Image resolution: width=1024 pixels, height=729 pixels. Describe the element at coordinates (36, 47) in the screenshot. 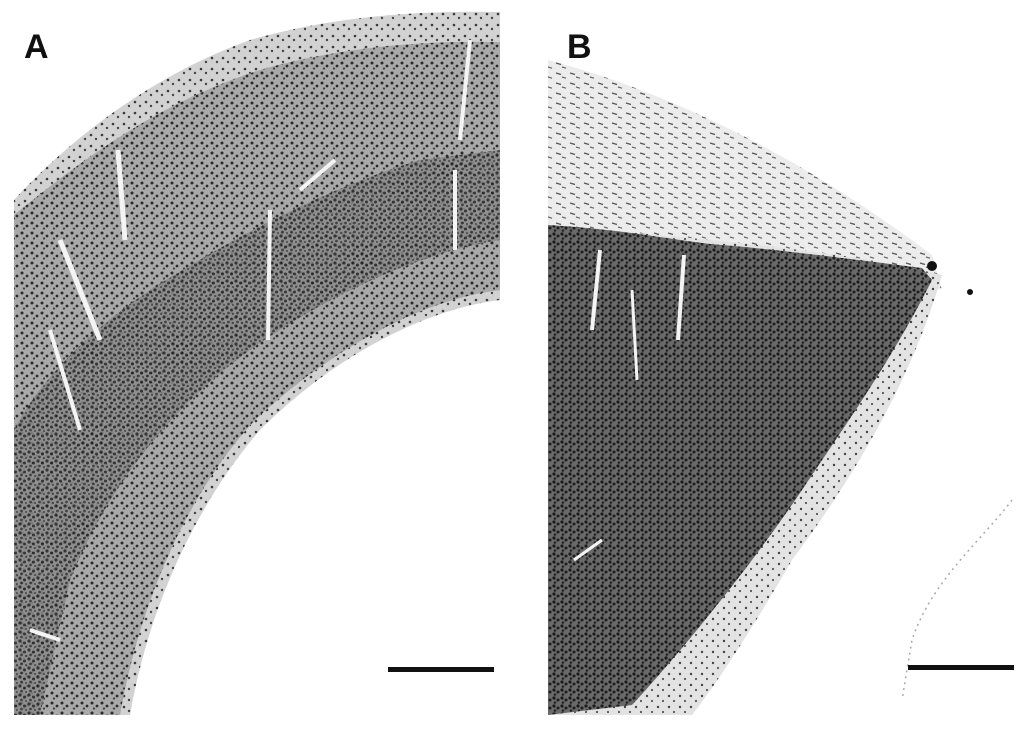

I see `panel-a-label: A` at that location.